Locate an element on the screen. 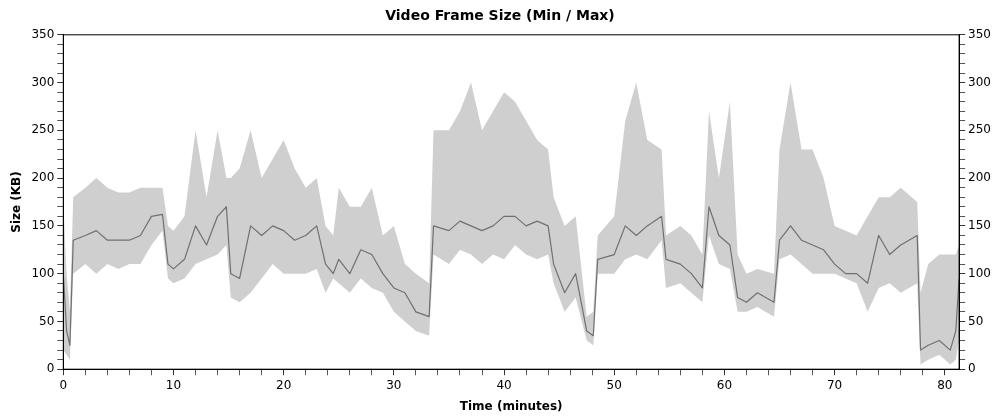  y2-tick-label: 50 is located at coordinates (976, 320).